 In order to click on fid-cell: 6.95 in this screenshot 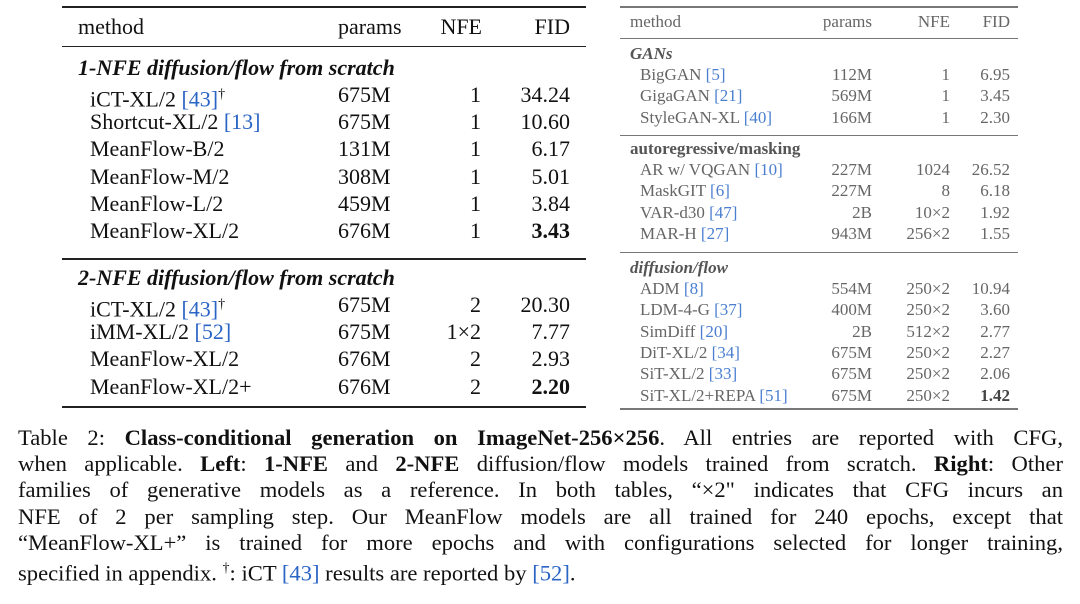, I will do `click(995, 74)`.